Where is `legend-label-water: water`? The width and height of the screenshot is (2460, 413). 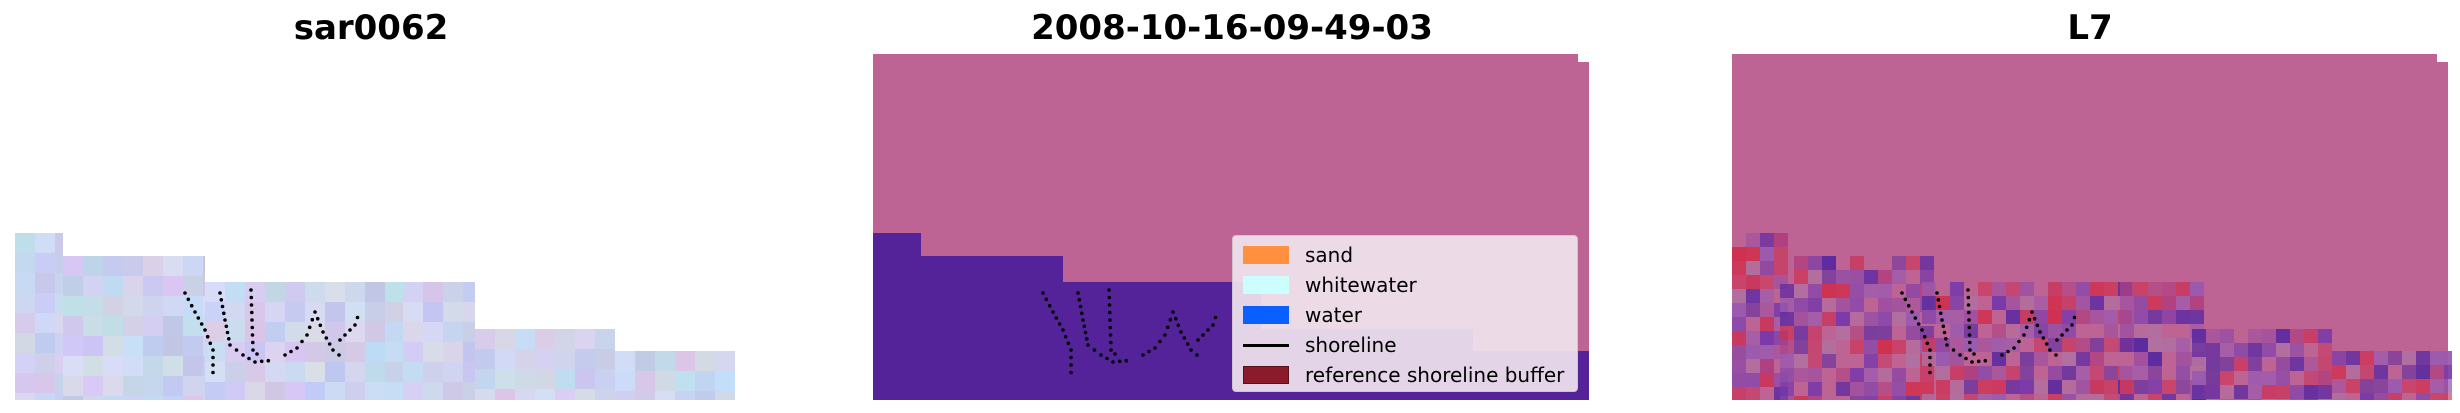
legend-label-water: water is located at coordinates (1333, 315).